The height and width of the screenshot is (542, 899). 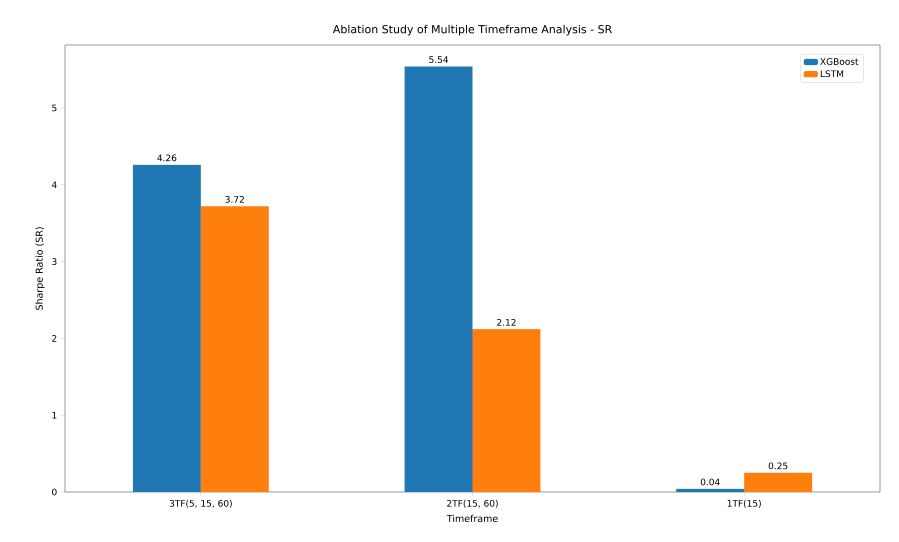 What do you see at coordinates (839, 61) in the screenshot?
I see `legend-label: XGBoost` at bounding box center [839, 61].